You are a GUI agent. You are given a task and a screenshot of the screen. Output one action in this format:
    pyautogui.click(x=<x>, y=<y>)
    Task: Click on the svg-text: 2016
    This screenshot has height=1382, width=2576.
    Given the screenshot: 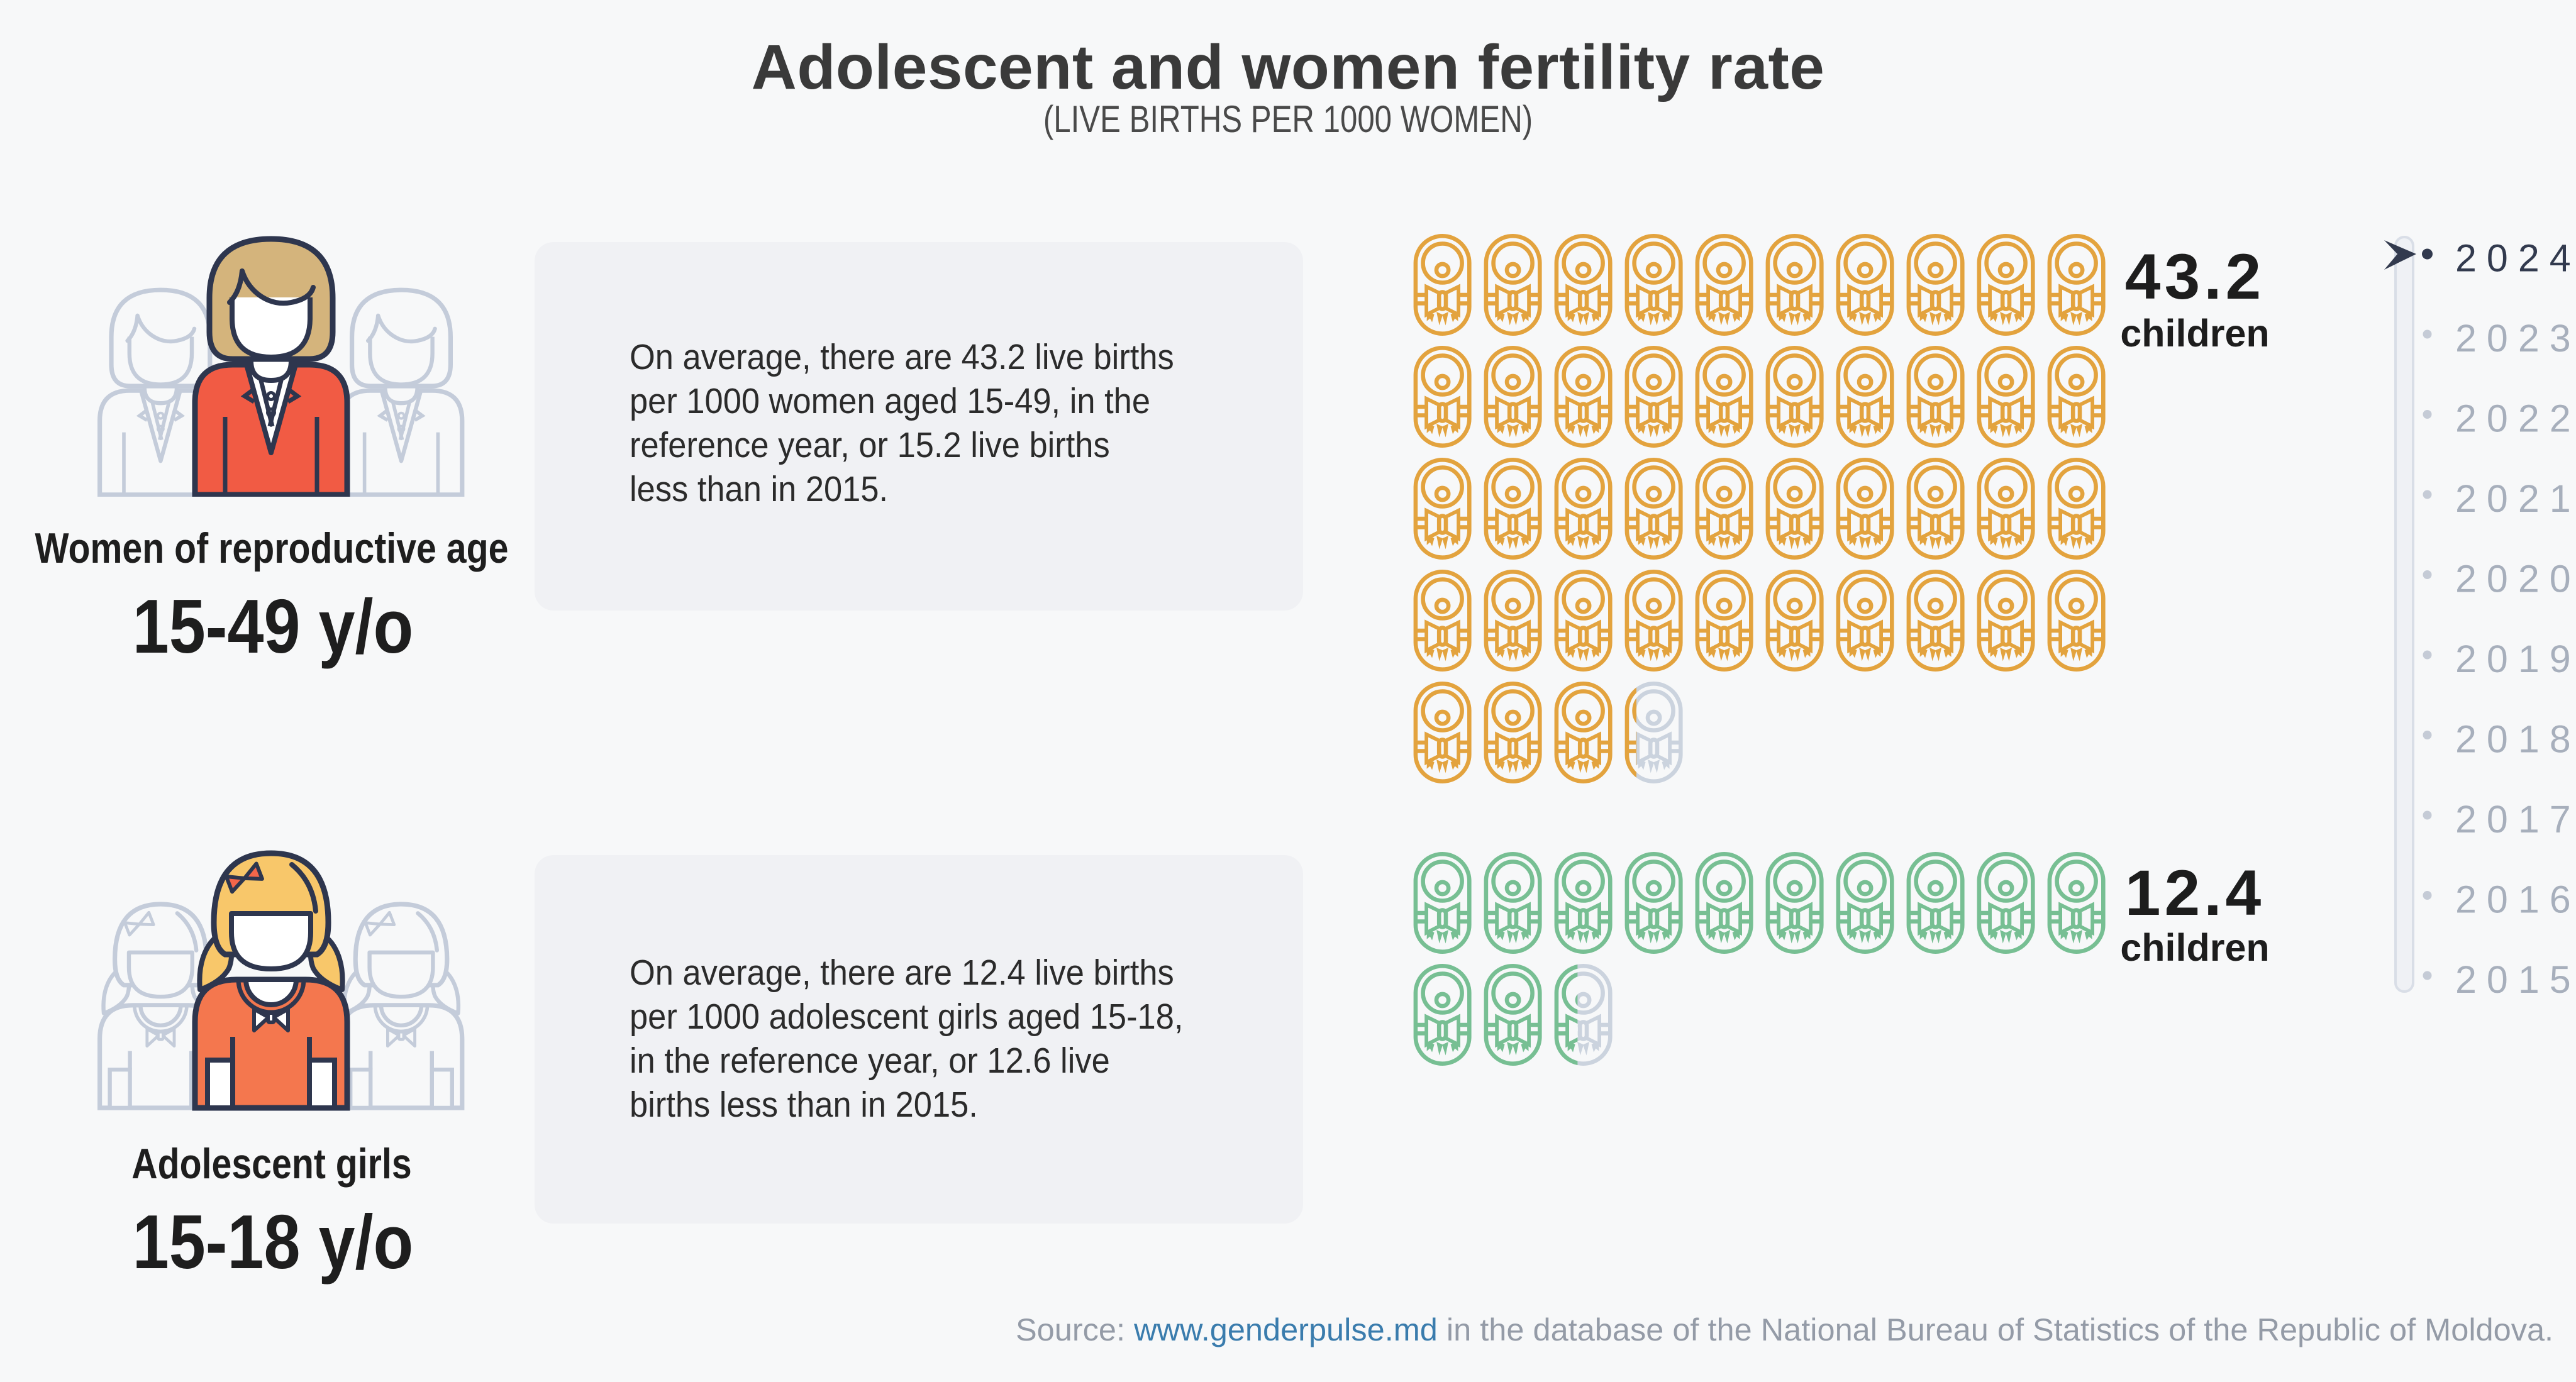 What is the action you would take?
    pyautogui.click(x=2515, y=899)
    